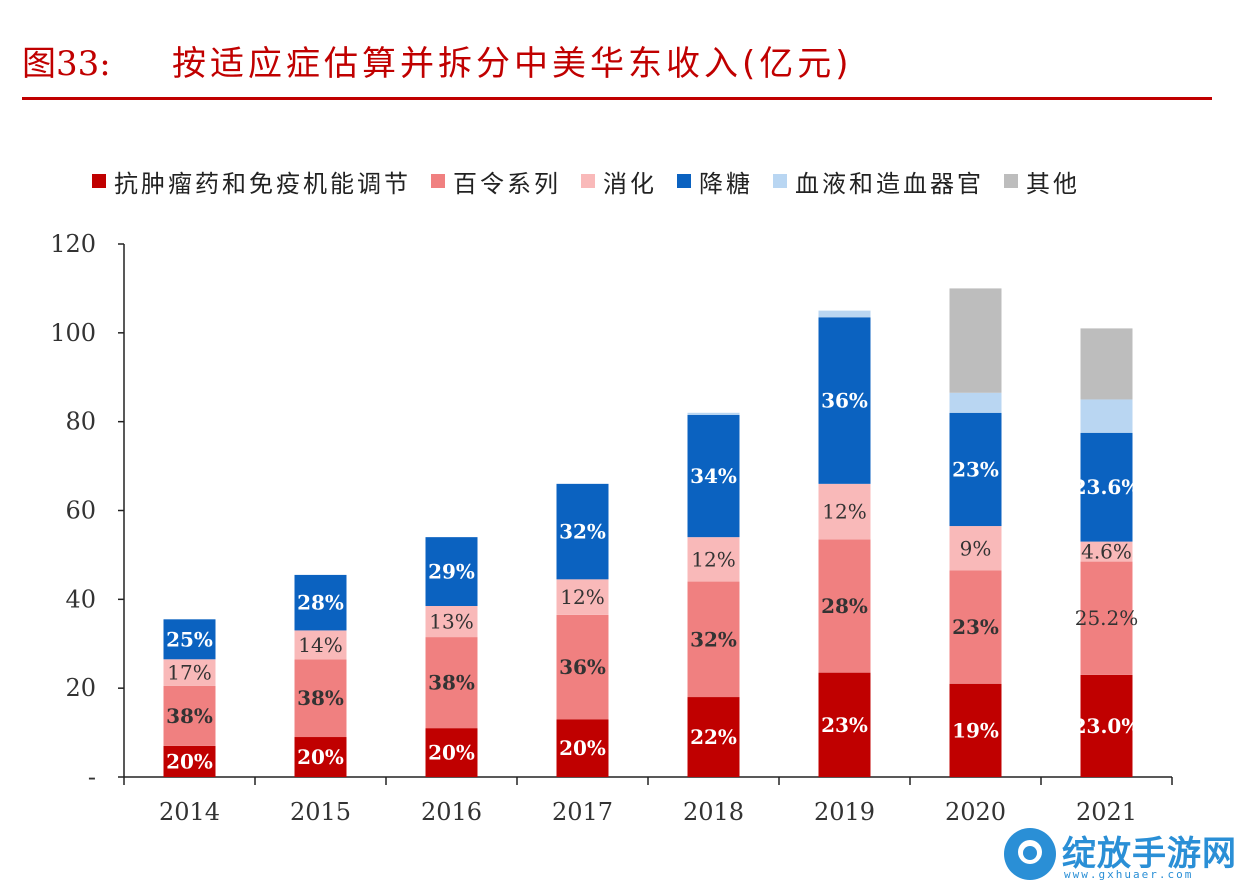 Image resolution: width=1246 pixels, height=886 pixels. I want to click on y-tick-label: -, so click(92, 777).